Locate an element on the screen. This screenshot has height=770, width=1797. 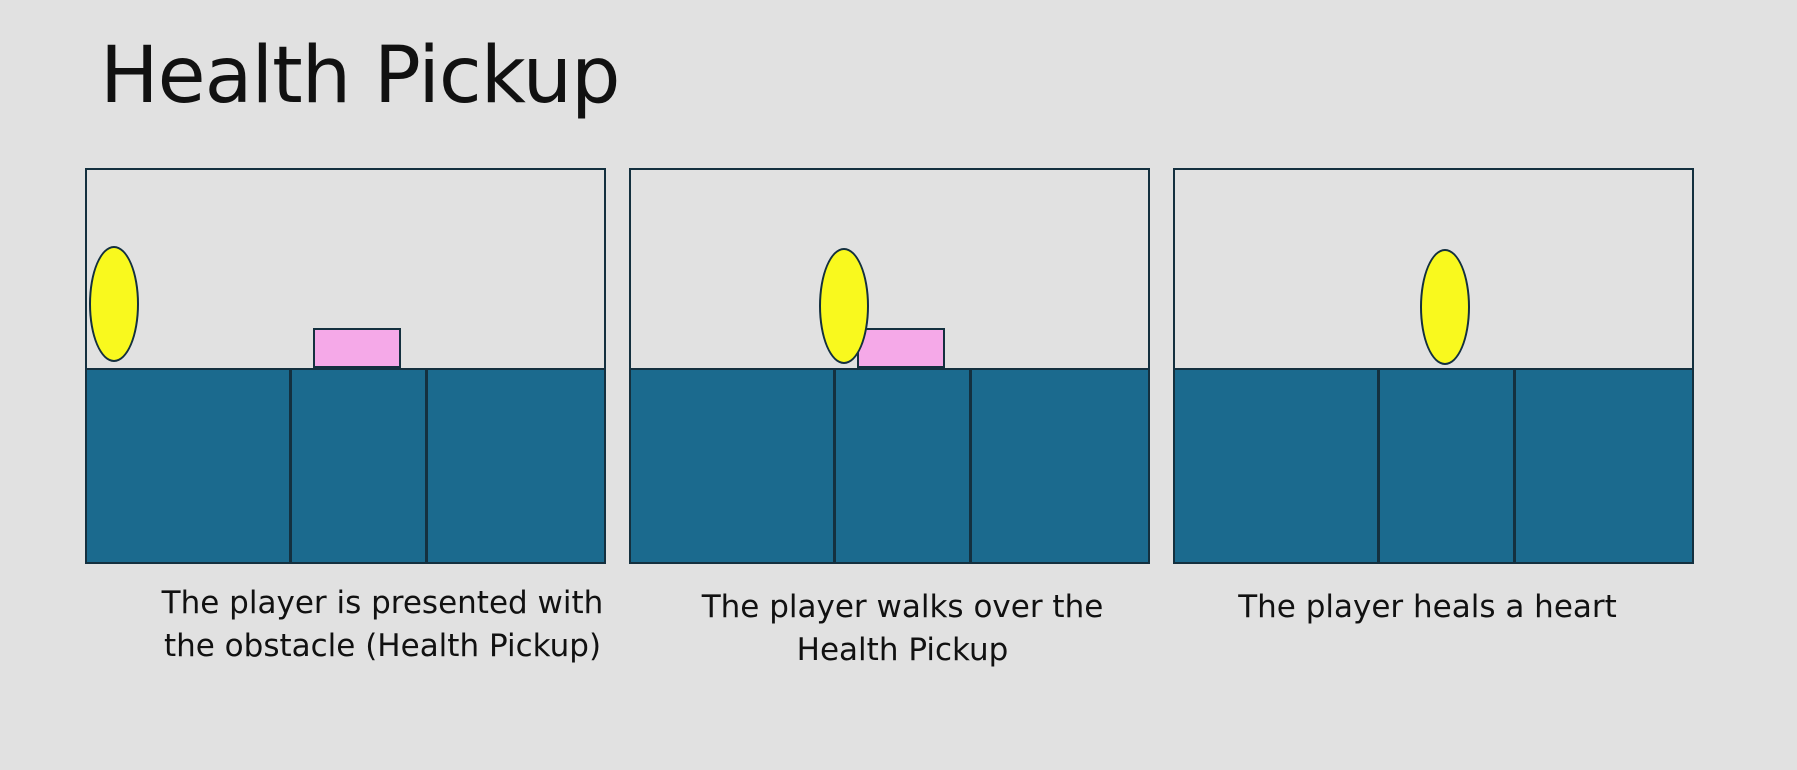
panel-2-caption: The player walks over the Health Pickup is located at coordinates (902, 628).